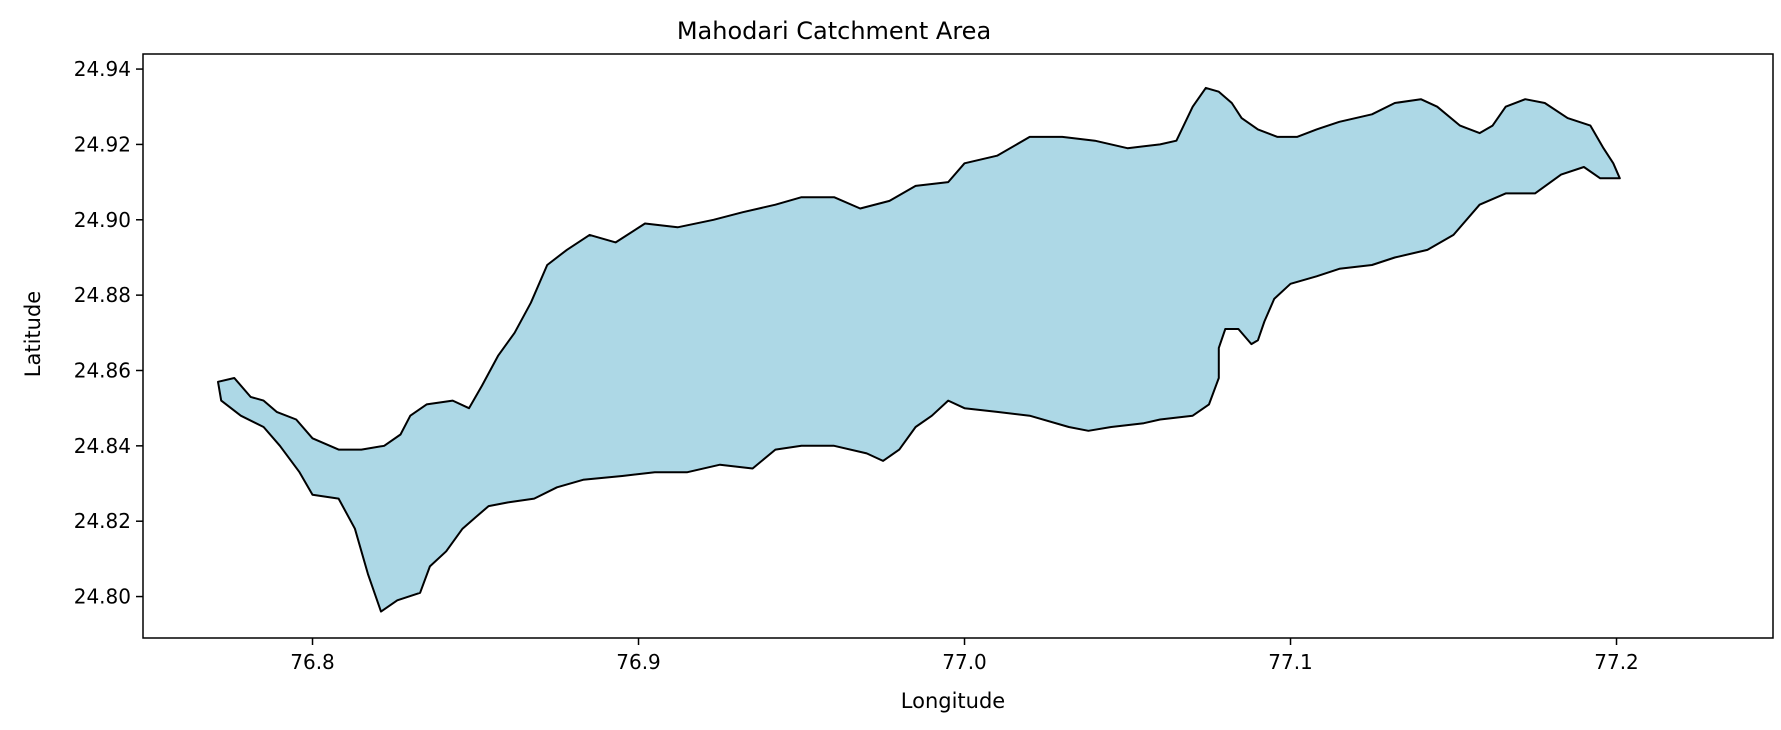  Describe the element at coordinates (964, 662) in the screenshot. I see `x-tick-label: 77.0` at that location.